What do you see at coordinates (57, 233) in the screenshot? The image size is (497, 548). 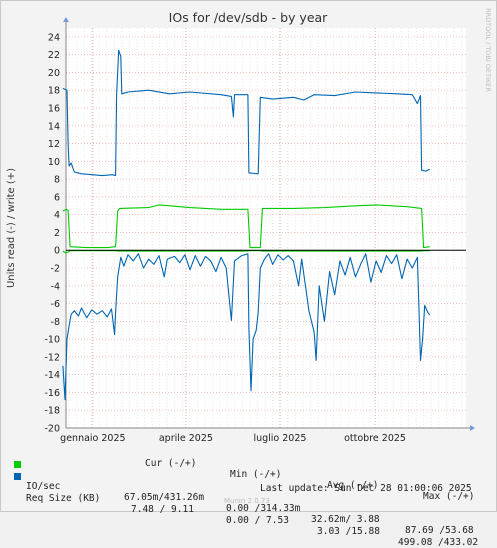 I see `y-tick-label: 2` at bounding box center [57, 233].